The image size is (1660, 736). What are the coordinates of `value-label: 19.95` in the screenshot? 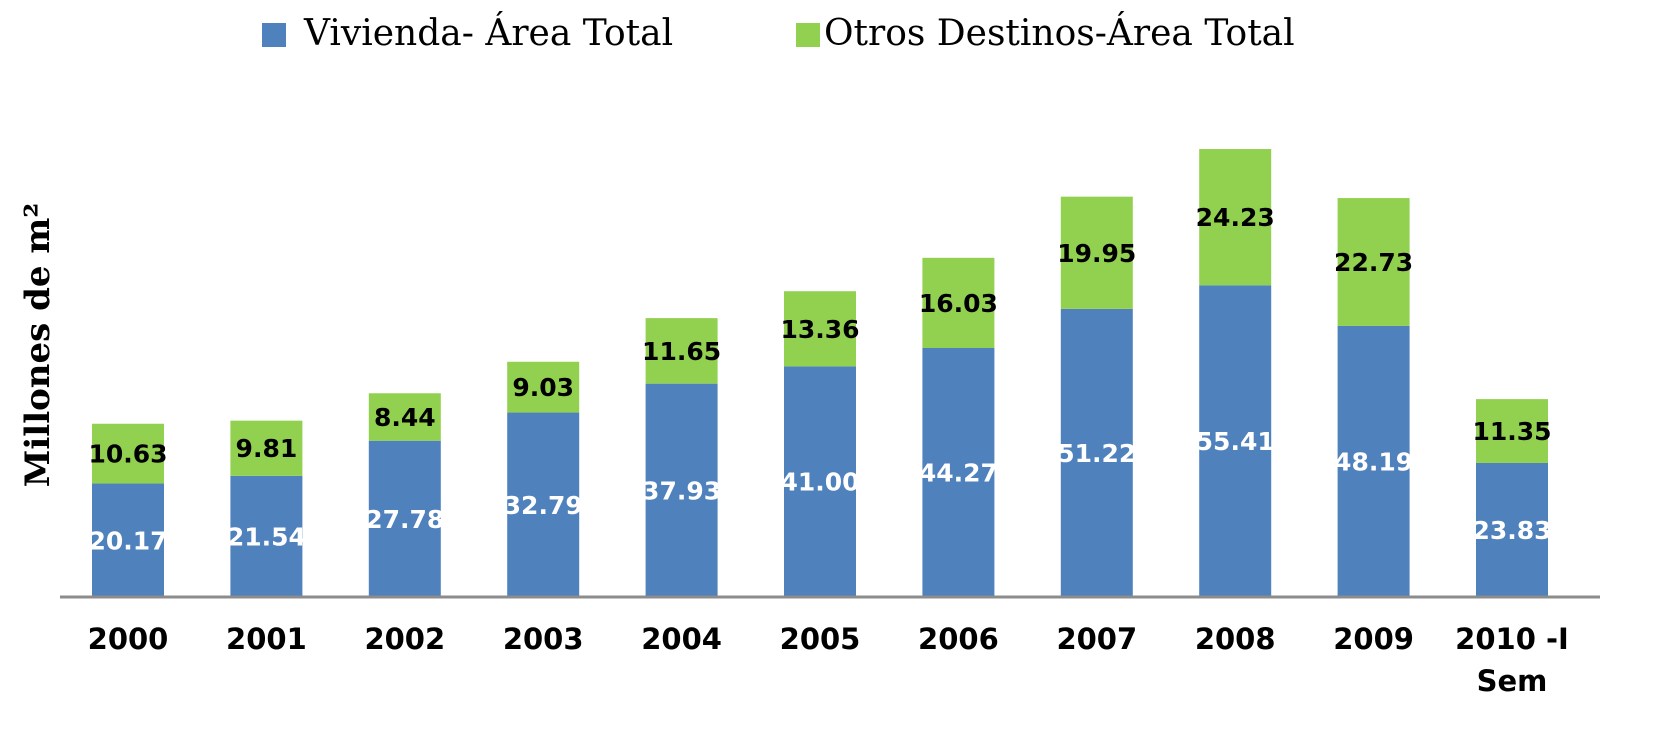 It's located at (1096, 253).